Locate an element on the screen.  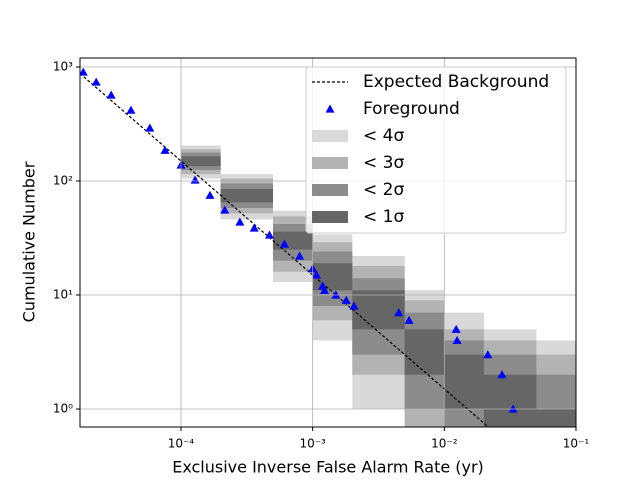
legend-label: < 4σ is located at coordinates (383, 136).